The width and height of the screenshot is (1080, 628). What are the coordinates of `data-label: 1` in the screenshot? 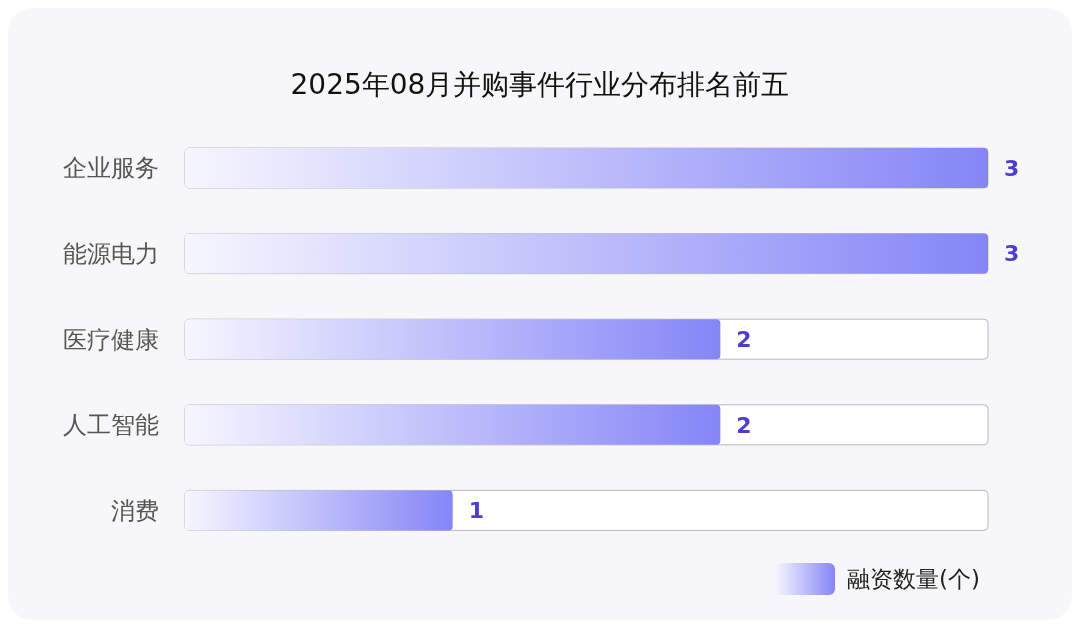 It's located at (476, 511).